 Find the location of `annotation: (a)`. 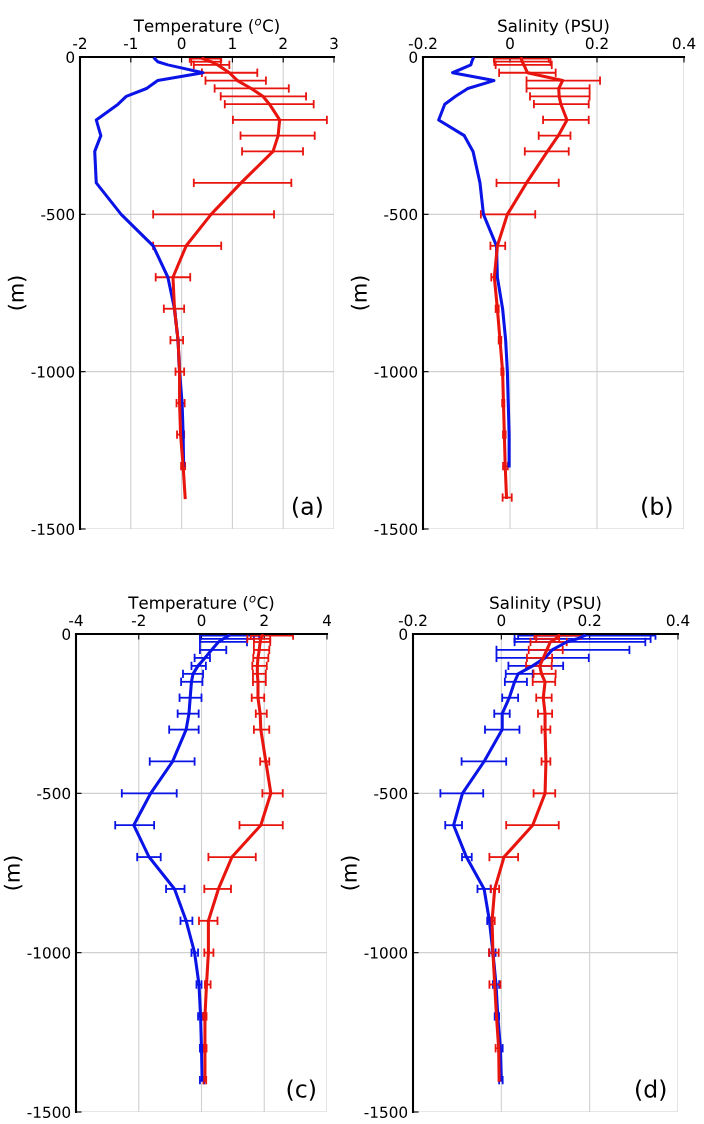

annotation: (a) is located at coordinates (307, 507).